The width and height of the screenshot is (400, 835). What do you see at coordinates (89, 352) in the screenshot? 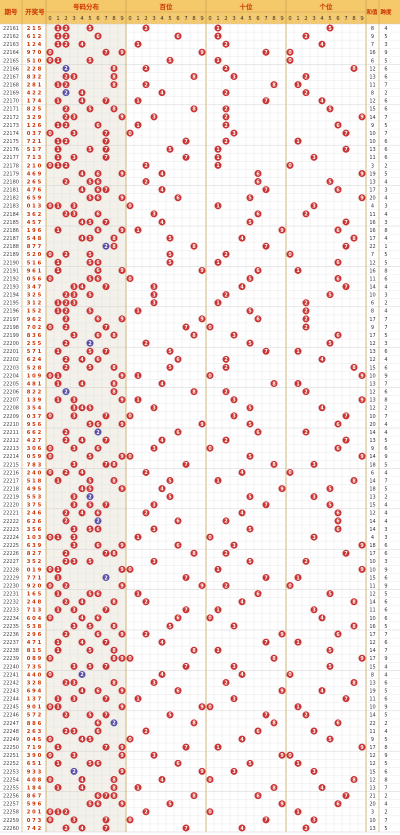
I see `distribution-ball-label: 5` at bounding box center [89, 352].